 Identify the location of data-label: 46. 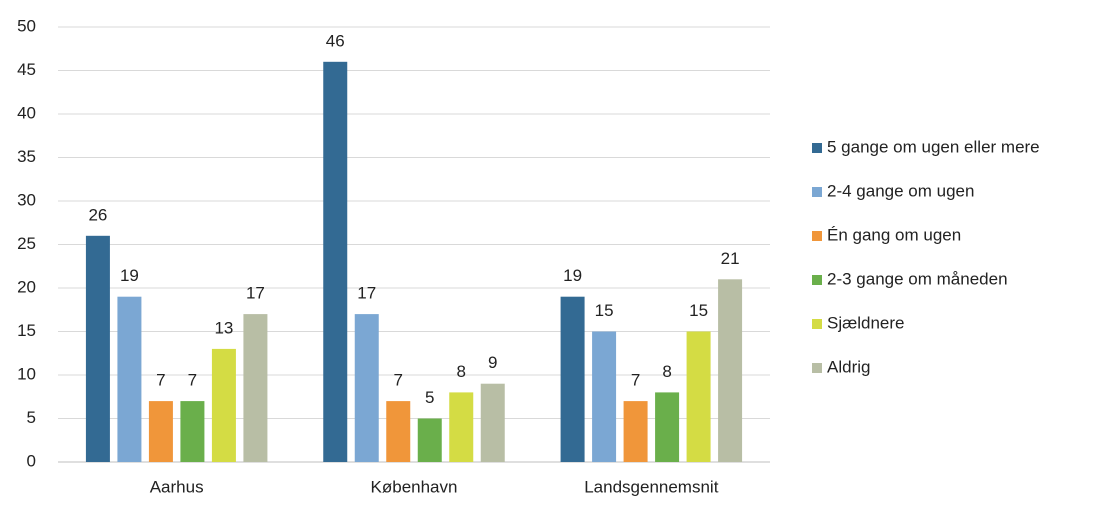
(335, 40).